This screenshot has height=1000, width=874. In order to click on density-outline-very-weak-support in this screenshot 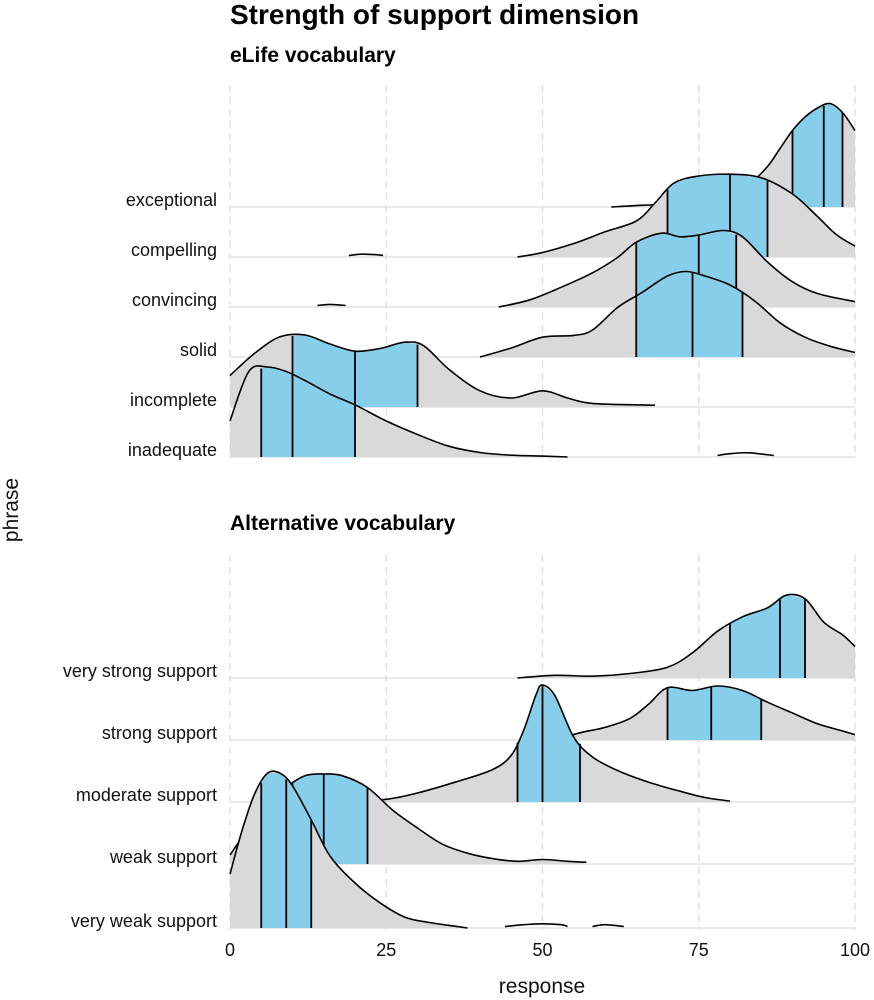, I will do `click(348, 849)`.